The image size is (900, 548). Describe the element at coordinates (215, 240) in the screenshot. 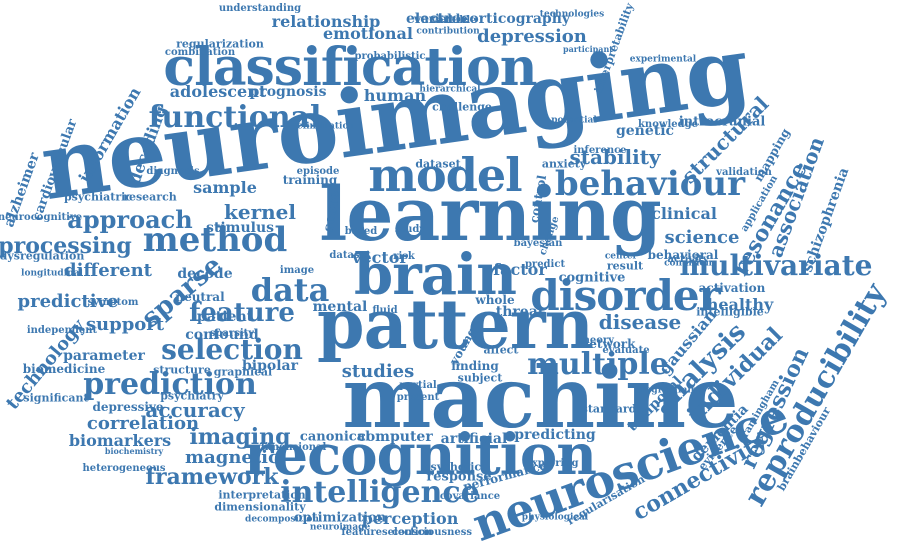

I see `word-method: method` at that location.